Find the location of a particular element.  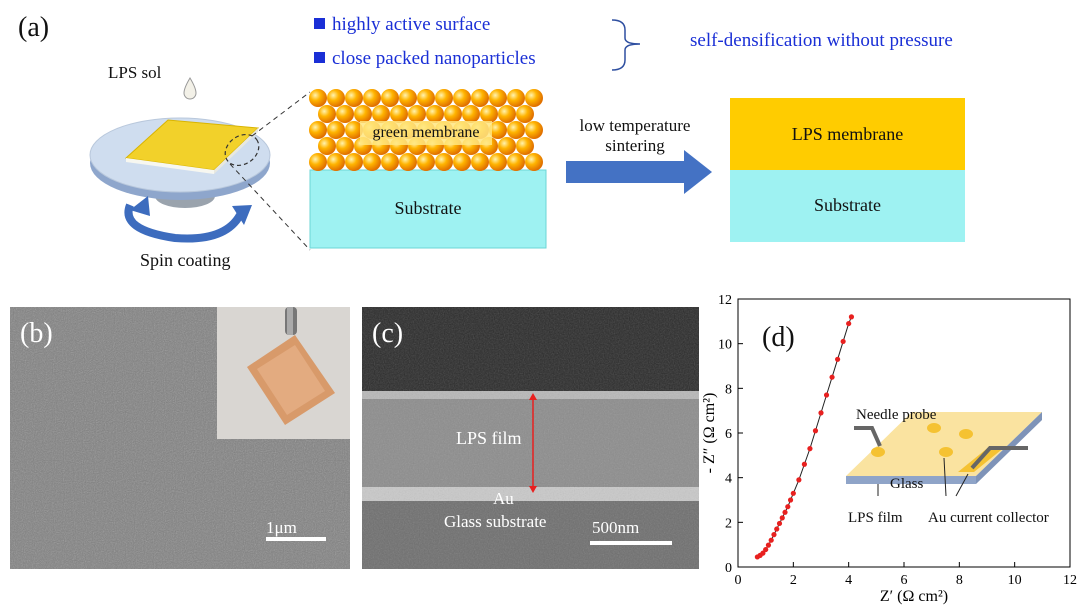

sintering-label-line2: sintering is located at coordinates (635, 145).